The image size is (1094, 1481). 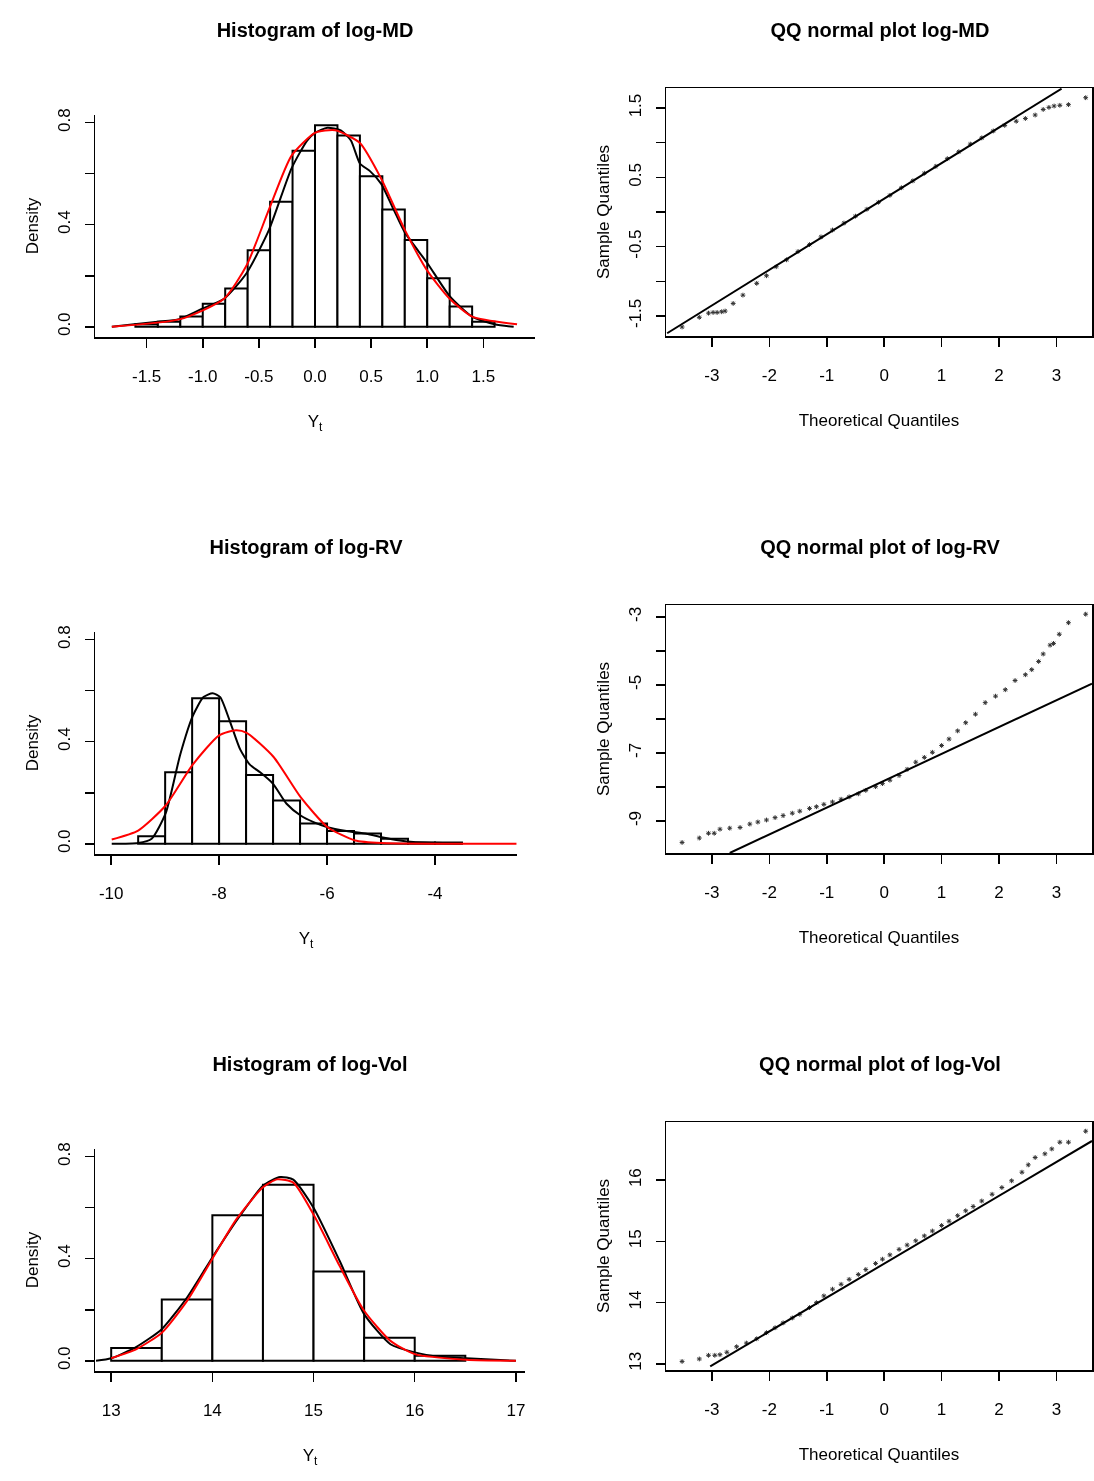 What do you see at coordinates (880, 30) in the screenshot?
I see `chart-title: QQ normal plot log-MD` at bounding box center [880, 30].